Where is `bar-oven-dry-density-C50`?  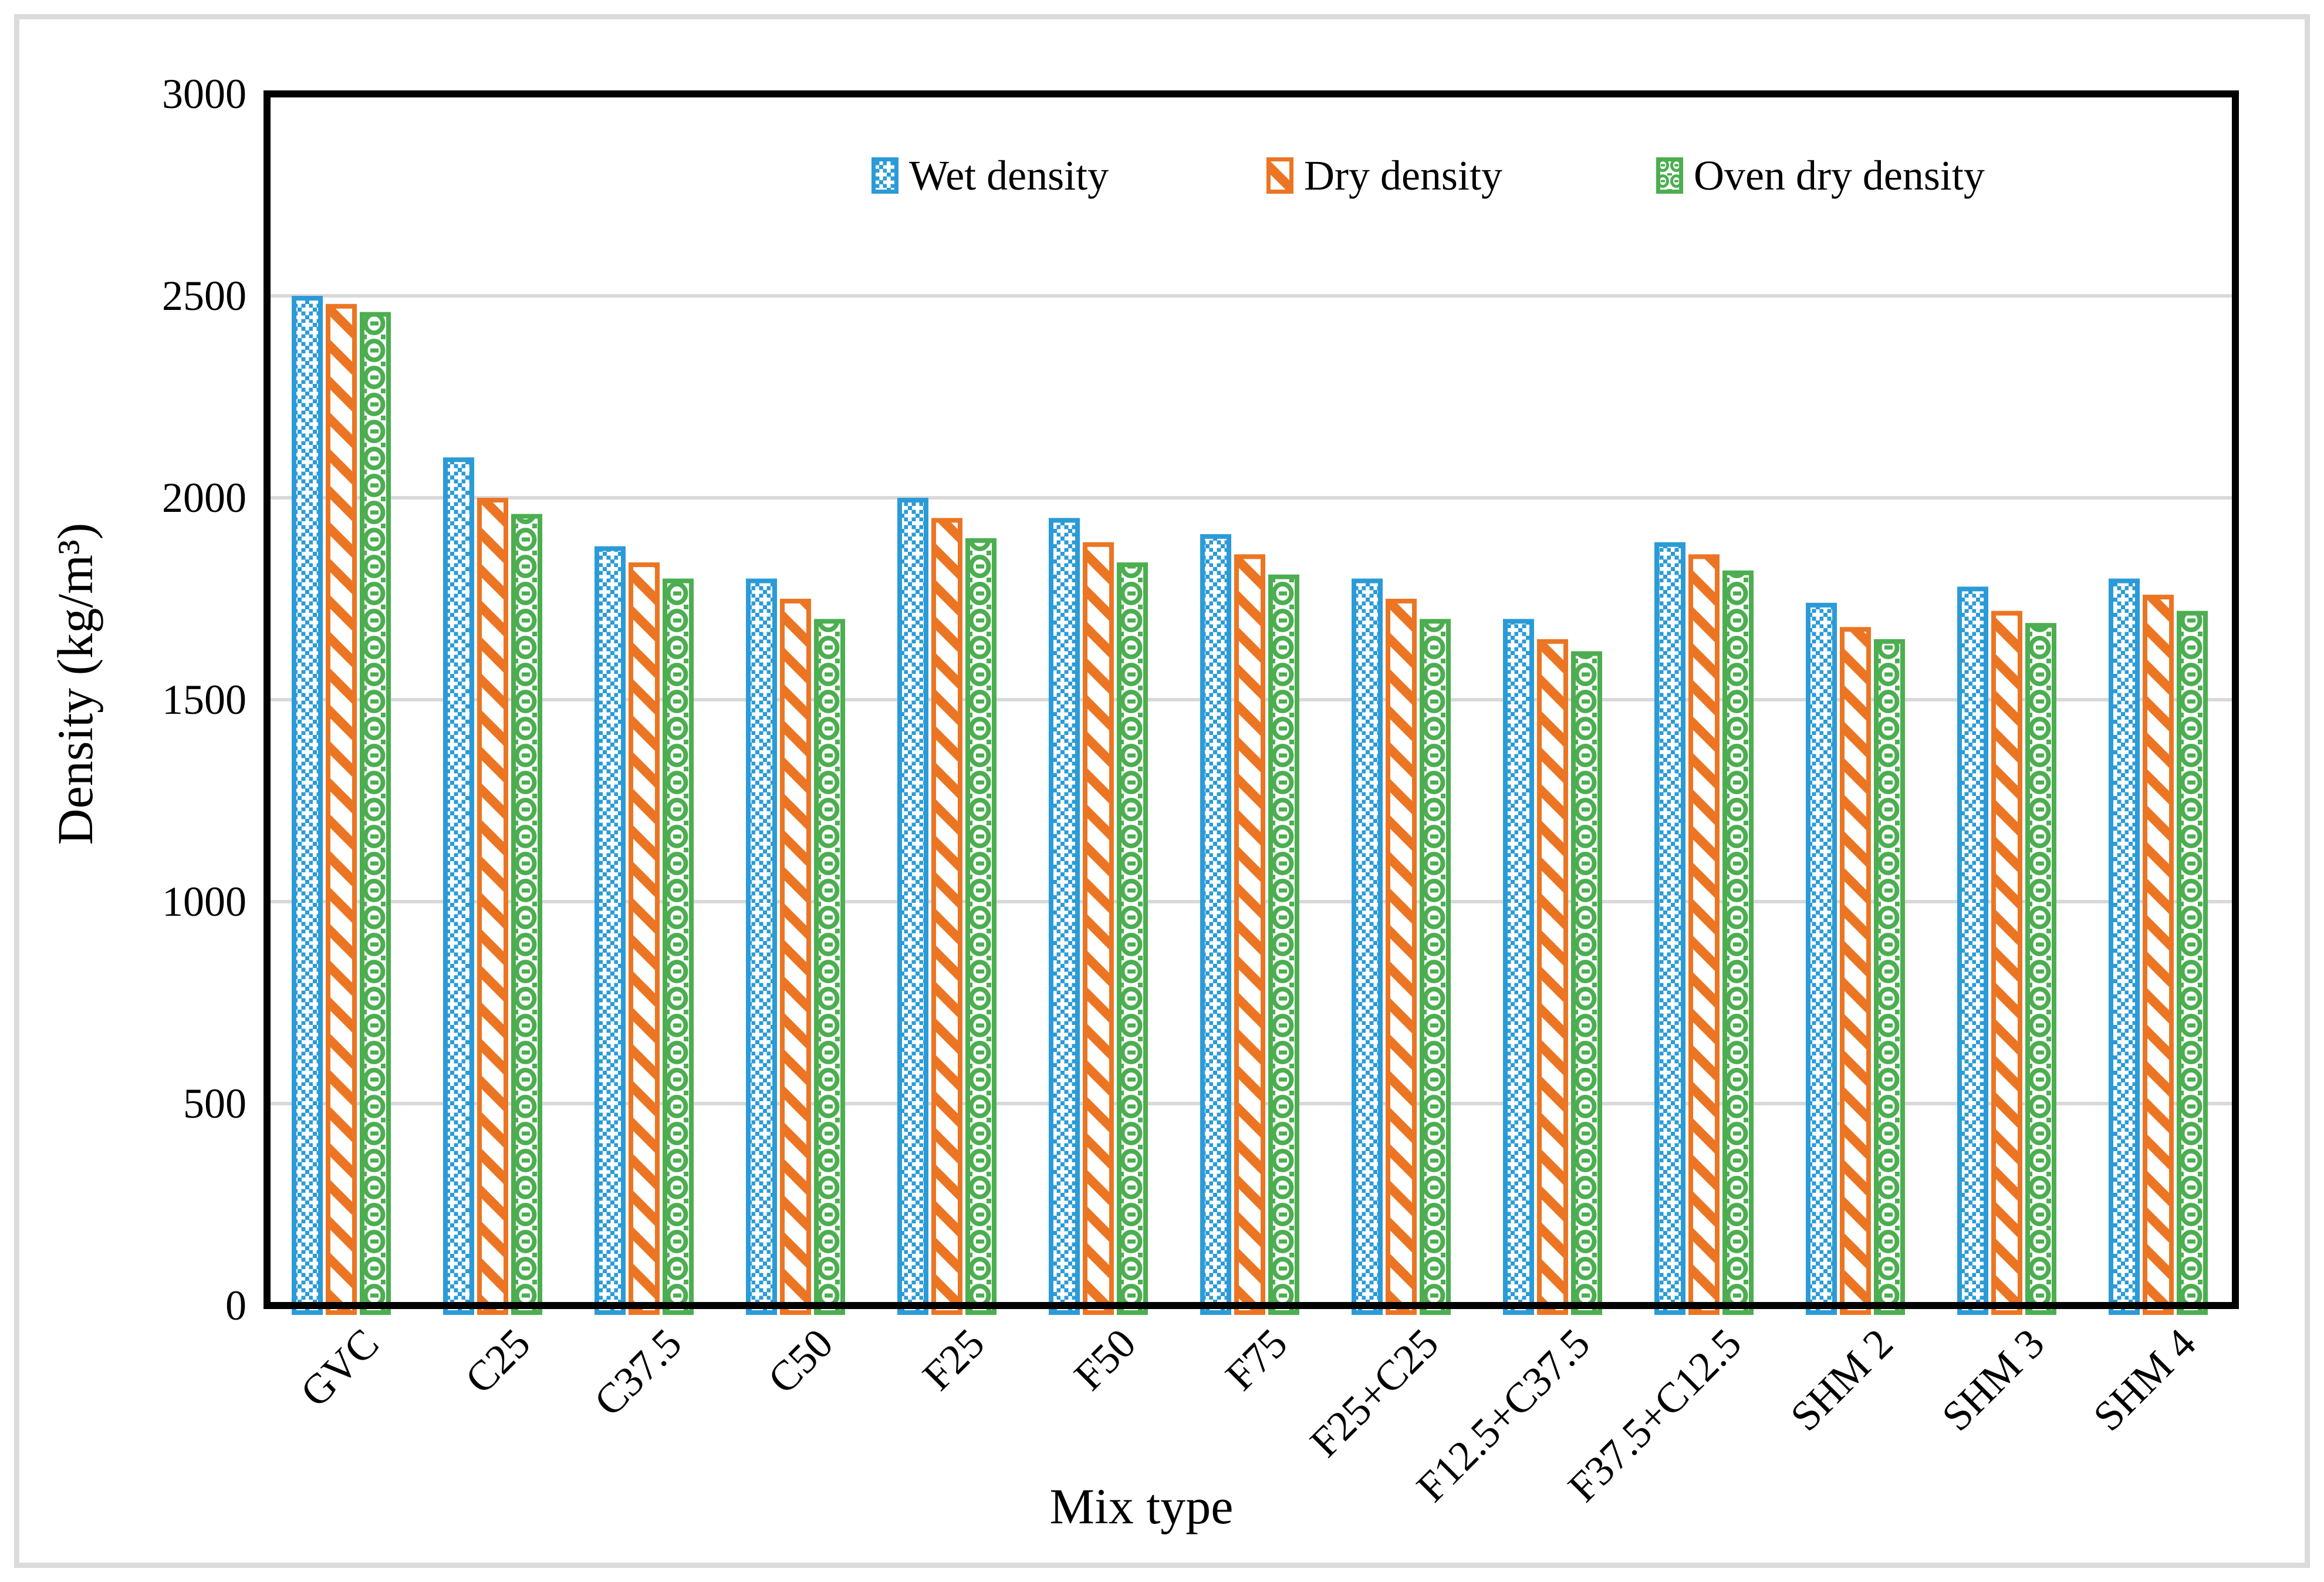
bar-oven-dry-density-C50 is located at coordinates (829, 967).